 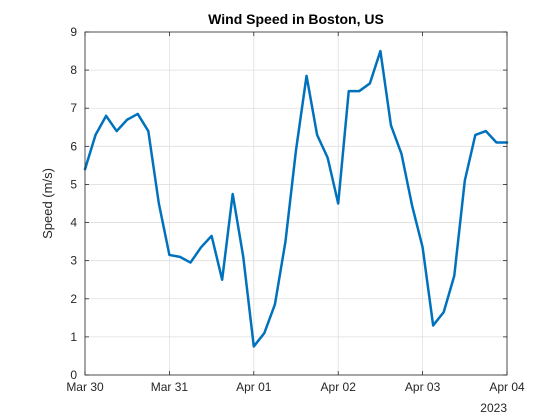 What do you see at coordinates (47, 203) in the screenshot?
I see `y-axis-label: Speed (m/s)` at bounding box center [47, 203].